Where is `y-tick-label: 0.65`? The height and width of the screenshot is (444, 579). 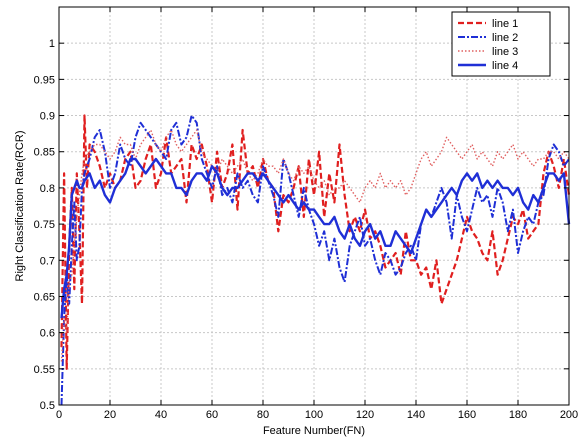
y-tick-label: 0.65 is located at coordinates (44, 297).